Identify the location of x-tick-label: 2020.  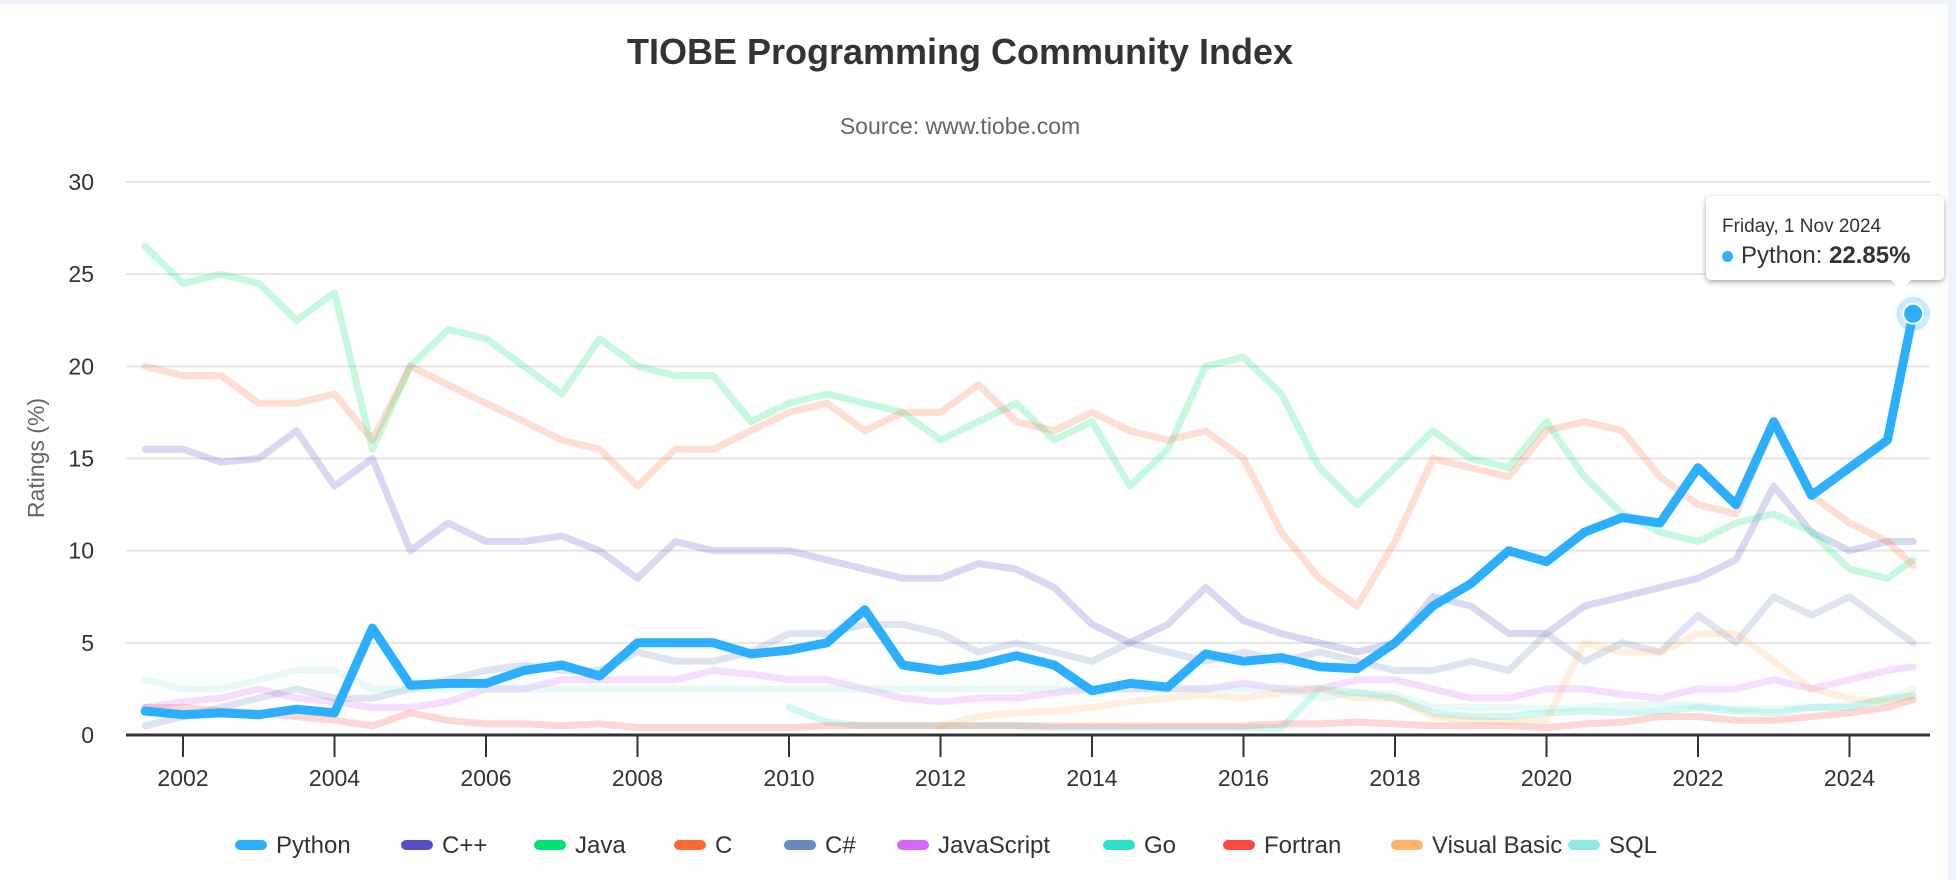
(1546, 778).